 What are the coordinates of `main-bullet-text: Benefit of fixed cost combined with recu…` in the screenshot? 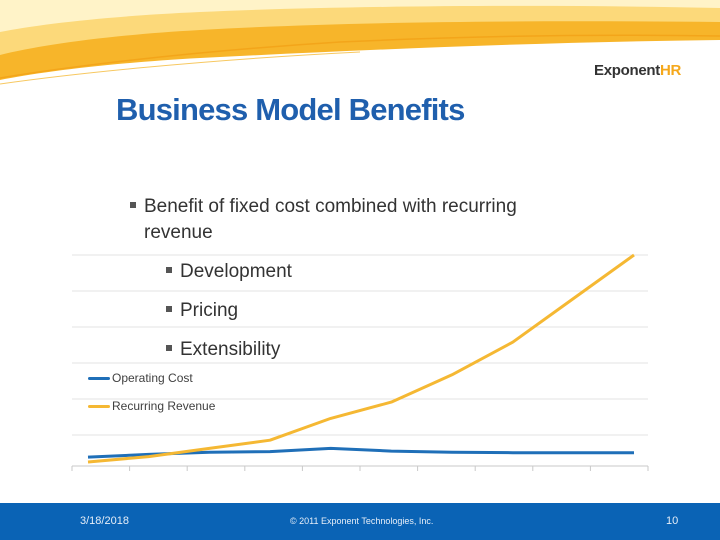 It's located at (330, 206).